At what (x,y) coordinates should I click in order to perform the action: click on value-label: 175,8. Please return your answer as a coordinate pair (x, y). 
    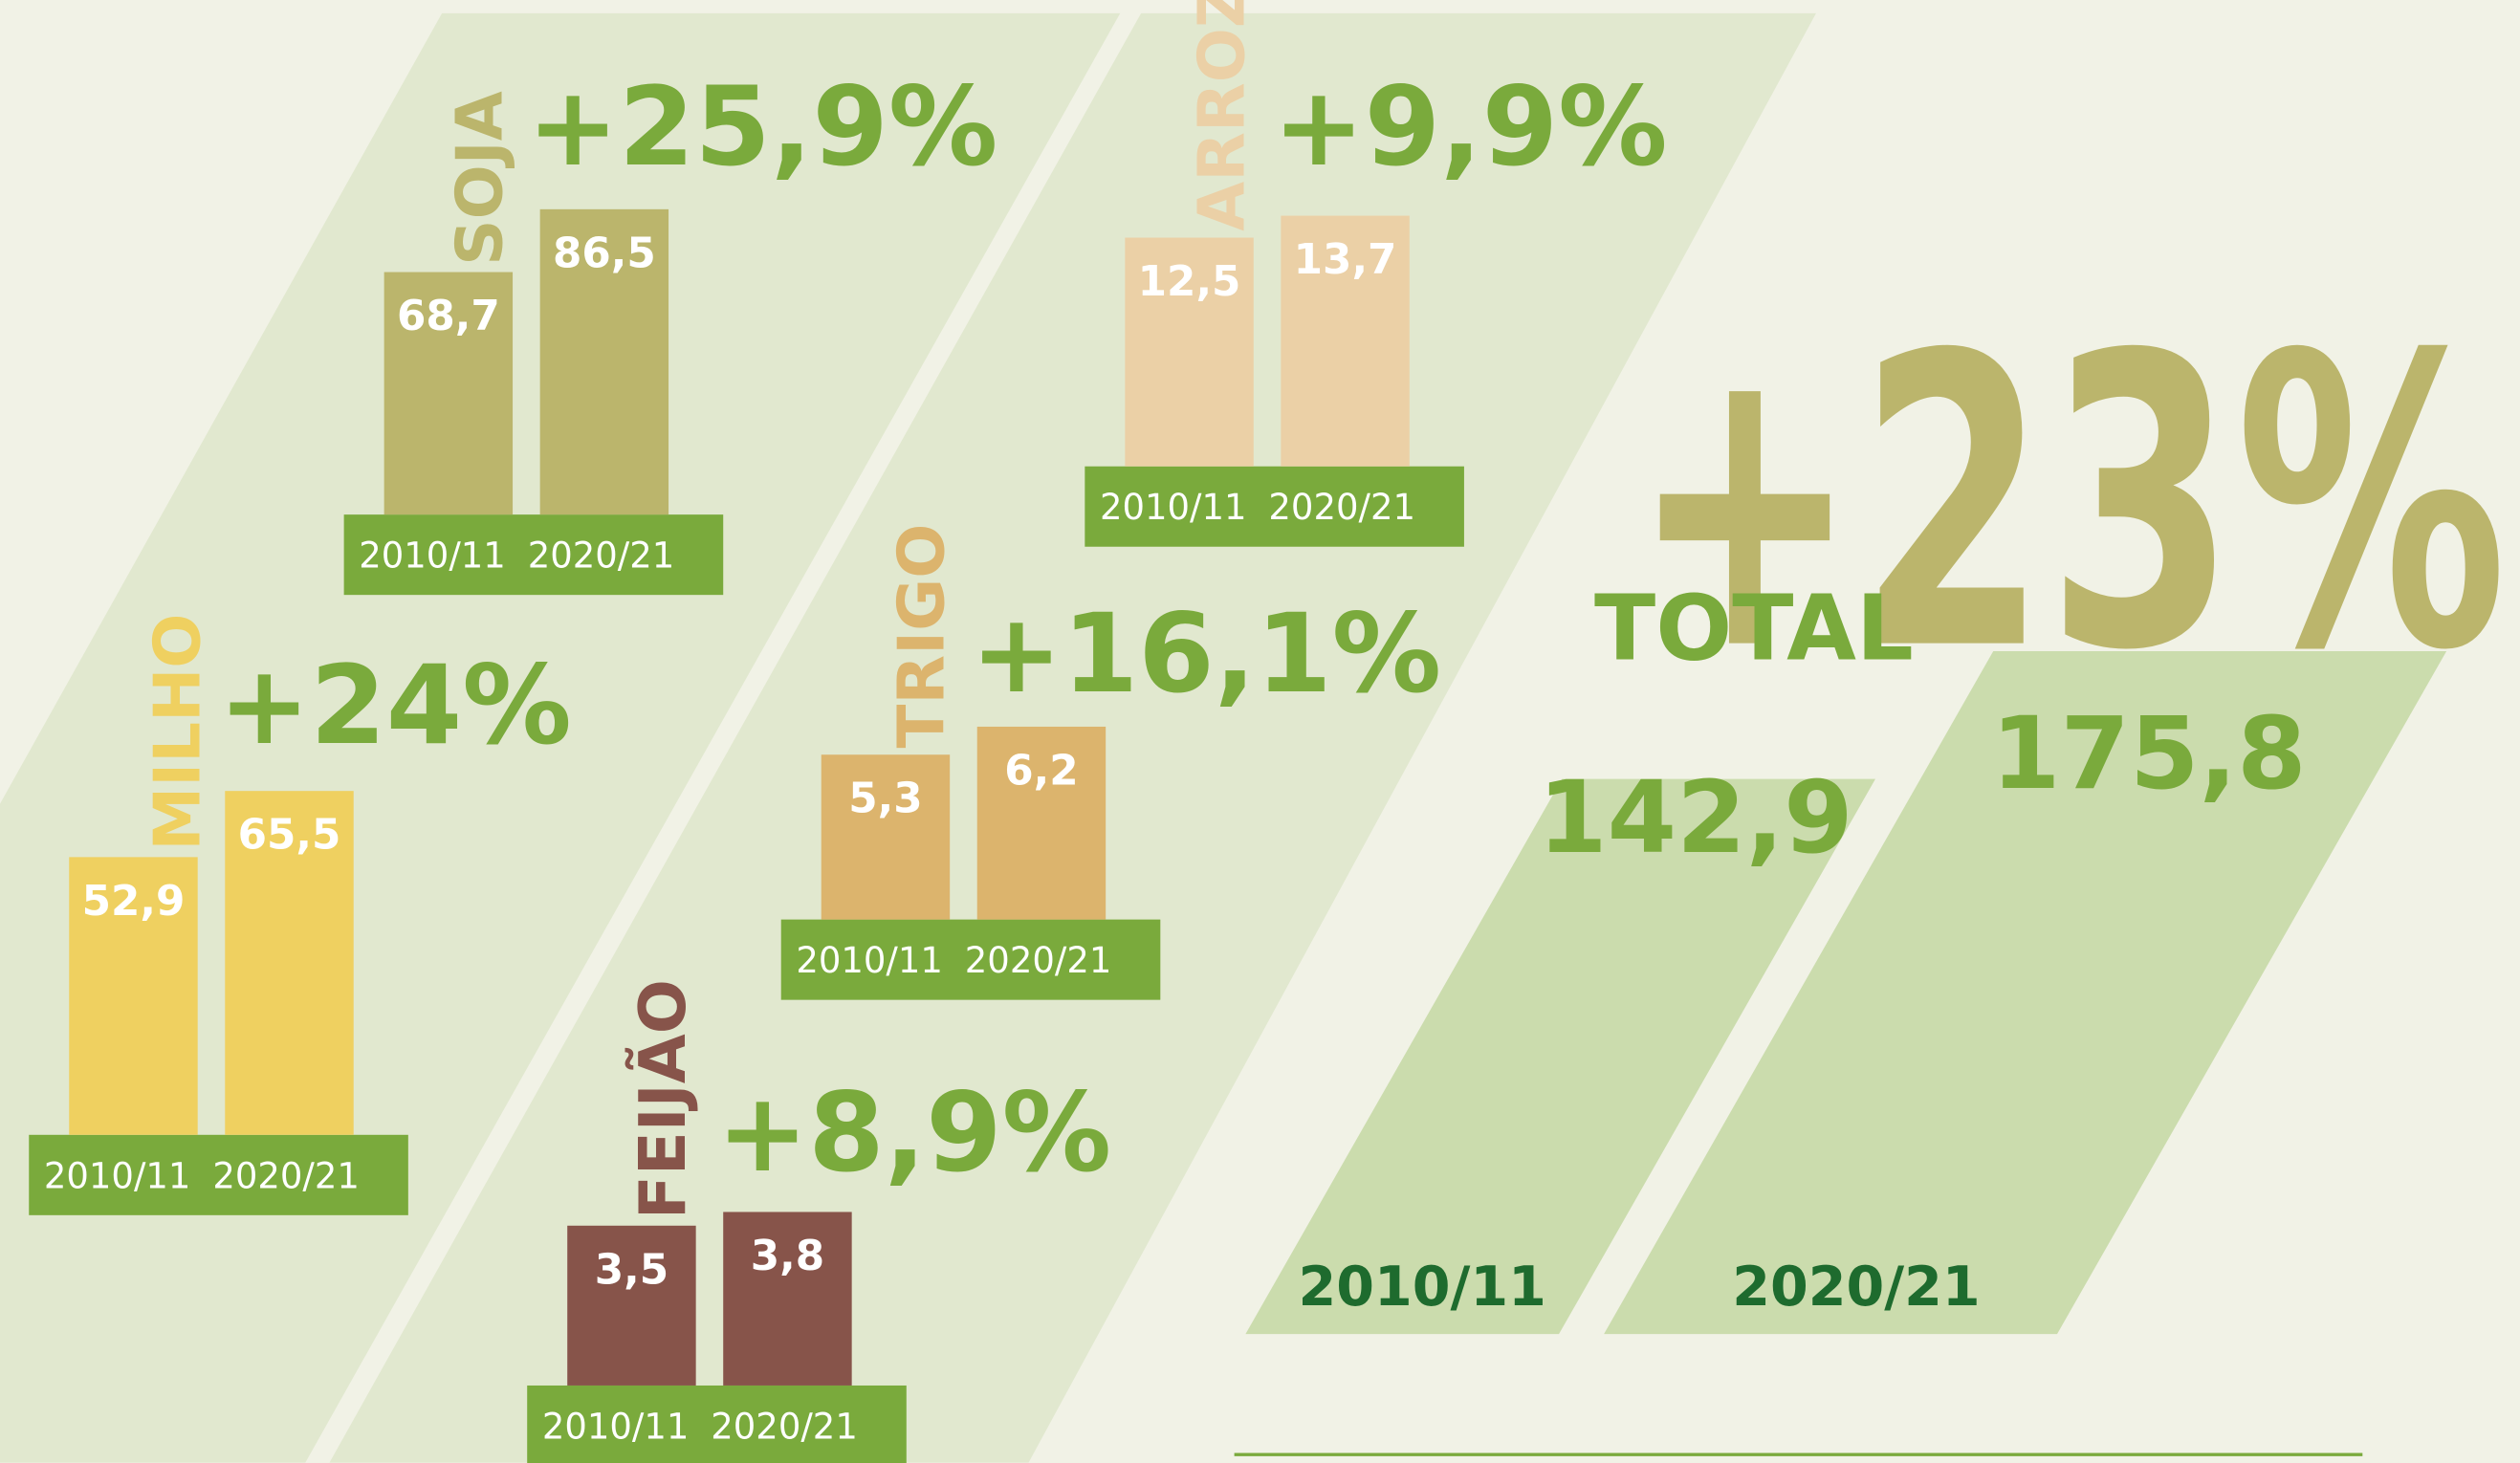
    Looking at the image, I should click on (2149, 753).